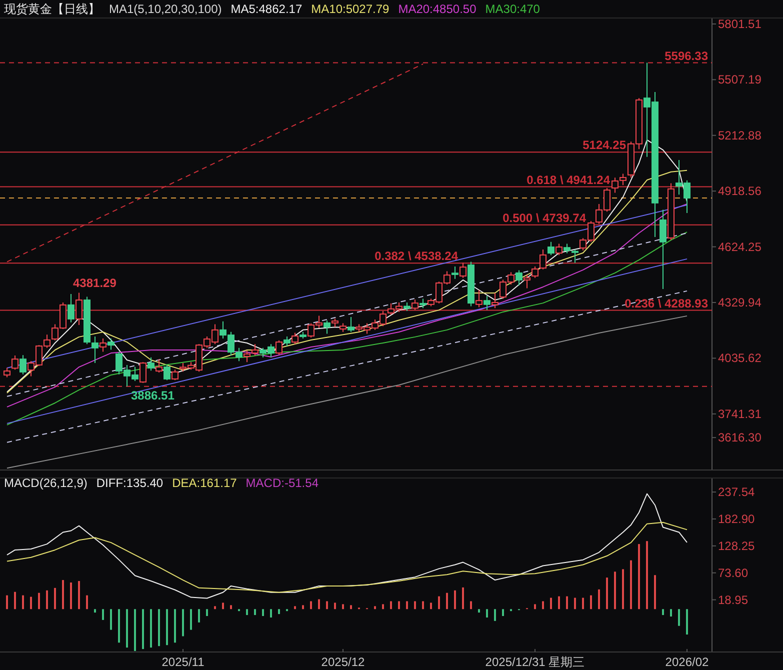 The image size is (783, 670). I want to click on chart-title: 现货黄金【日线】, so click(52, 9).